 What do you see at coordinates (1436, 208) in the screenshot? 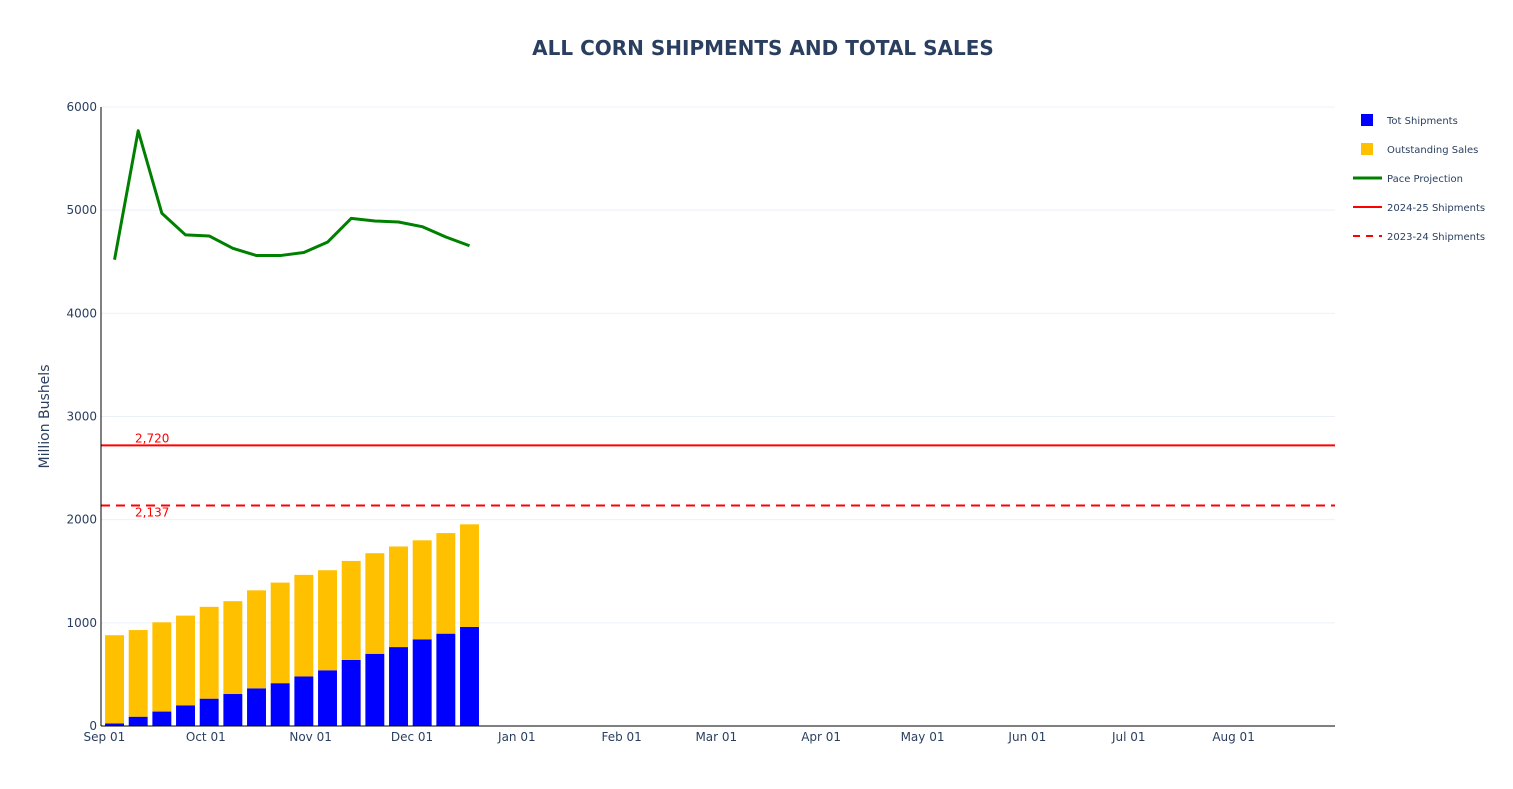
I see `legend-label: 2024-25 Shipments` at bounding box center [1436, 208].